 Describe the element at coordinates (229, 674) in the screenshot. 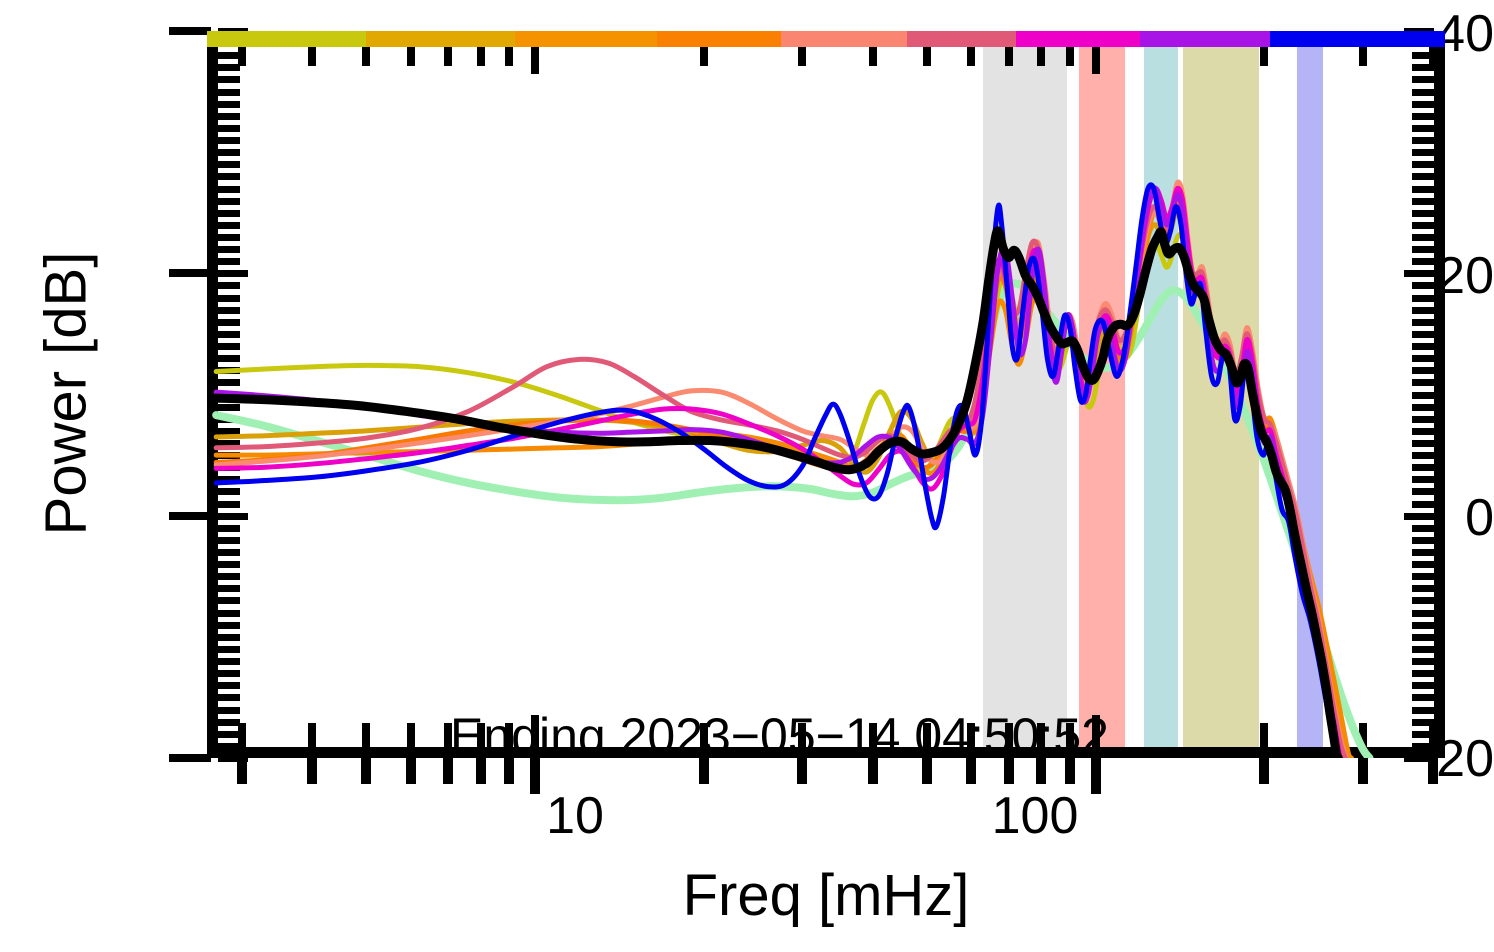

I see `y-tick--13` at that location.